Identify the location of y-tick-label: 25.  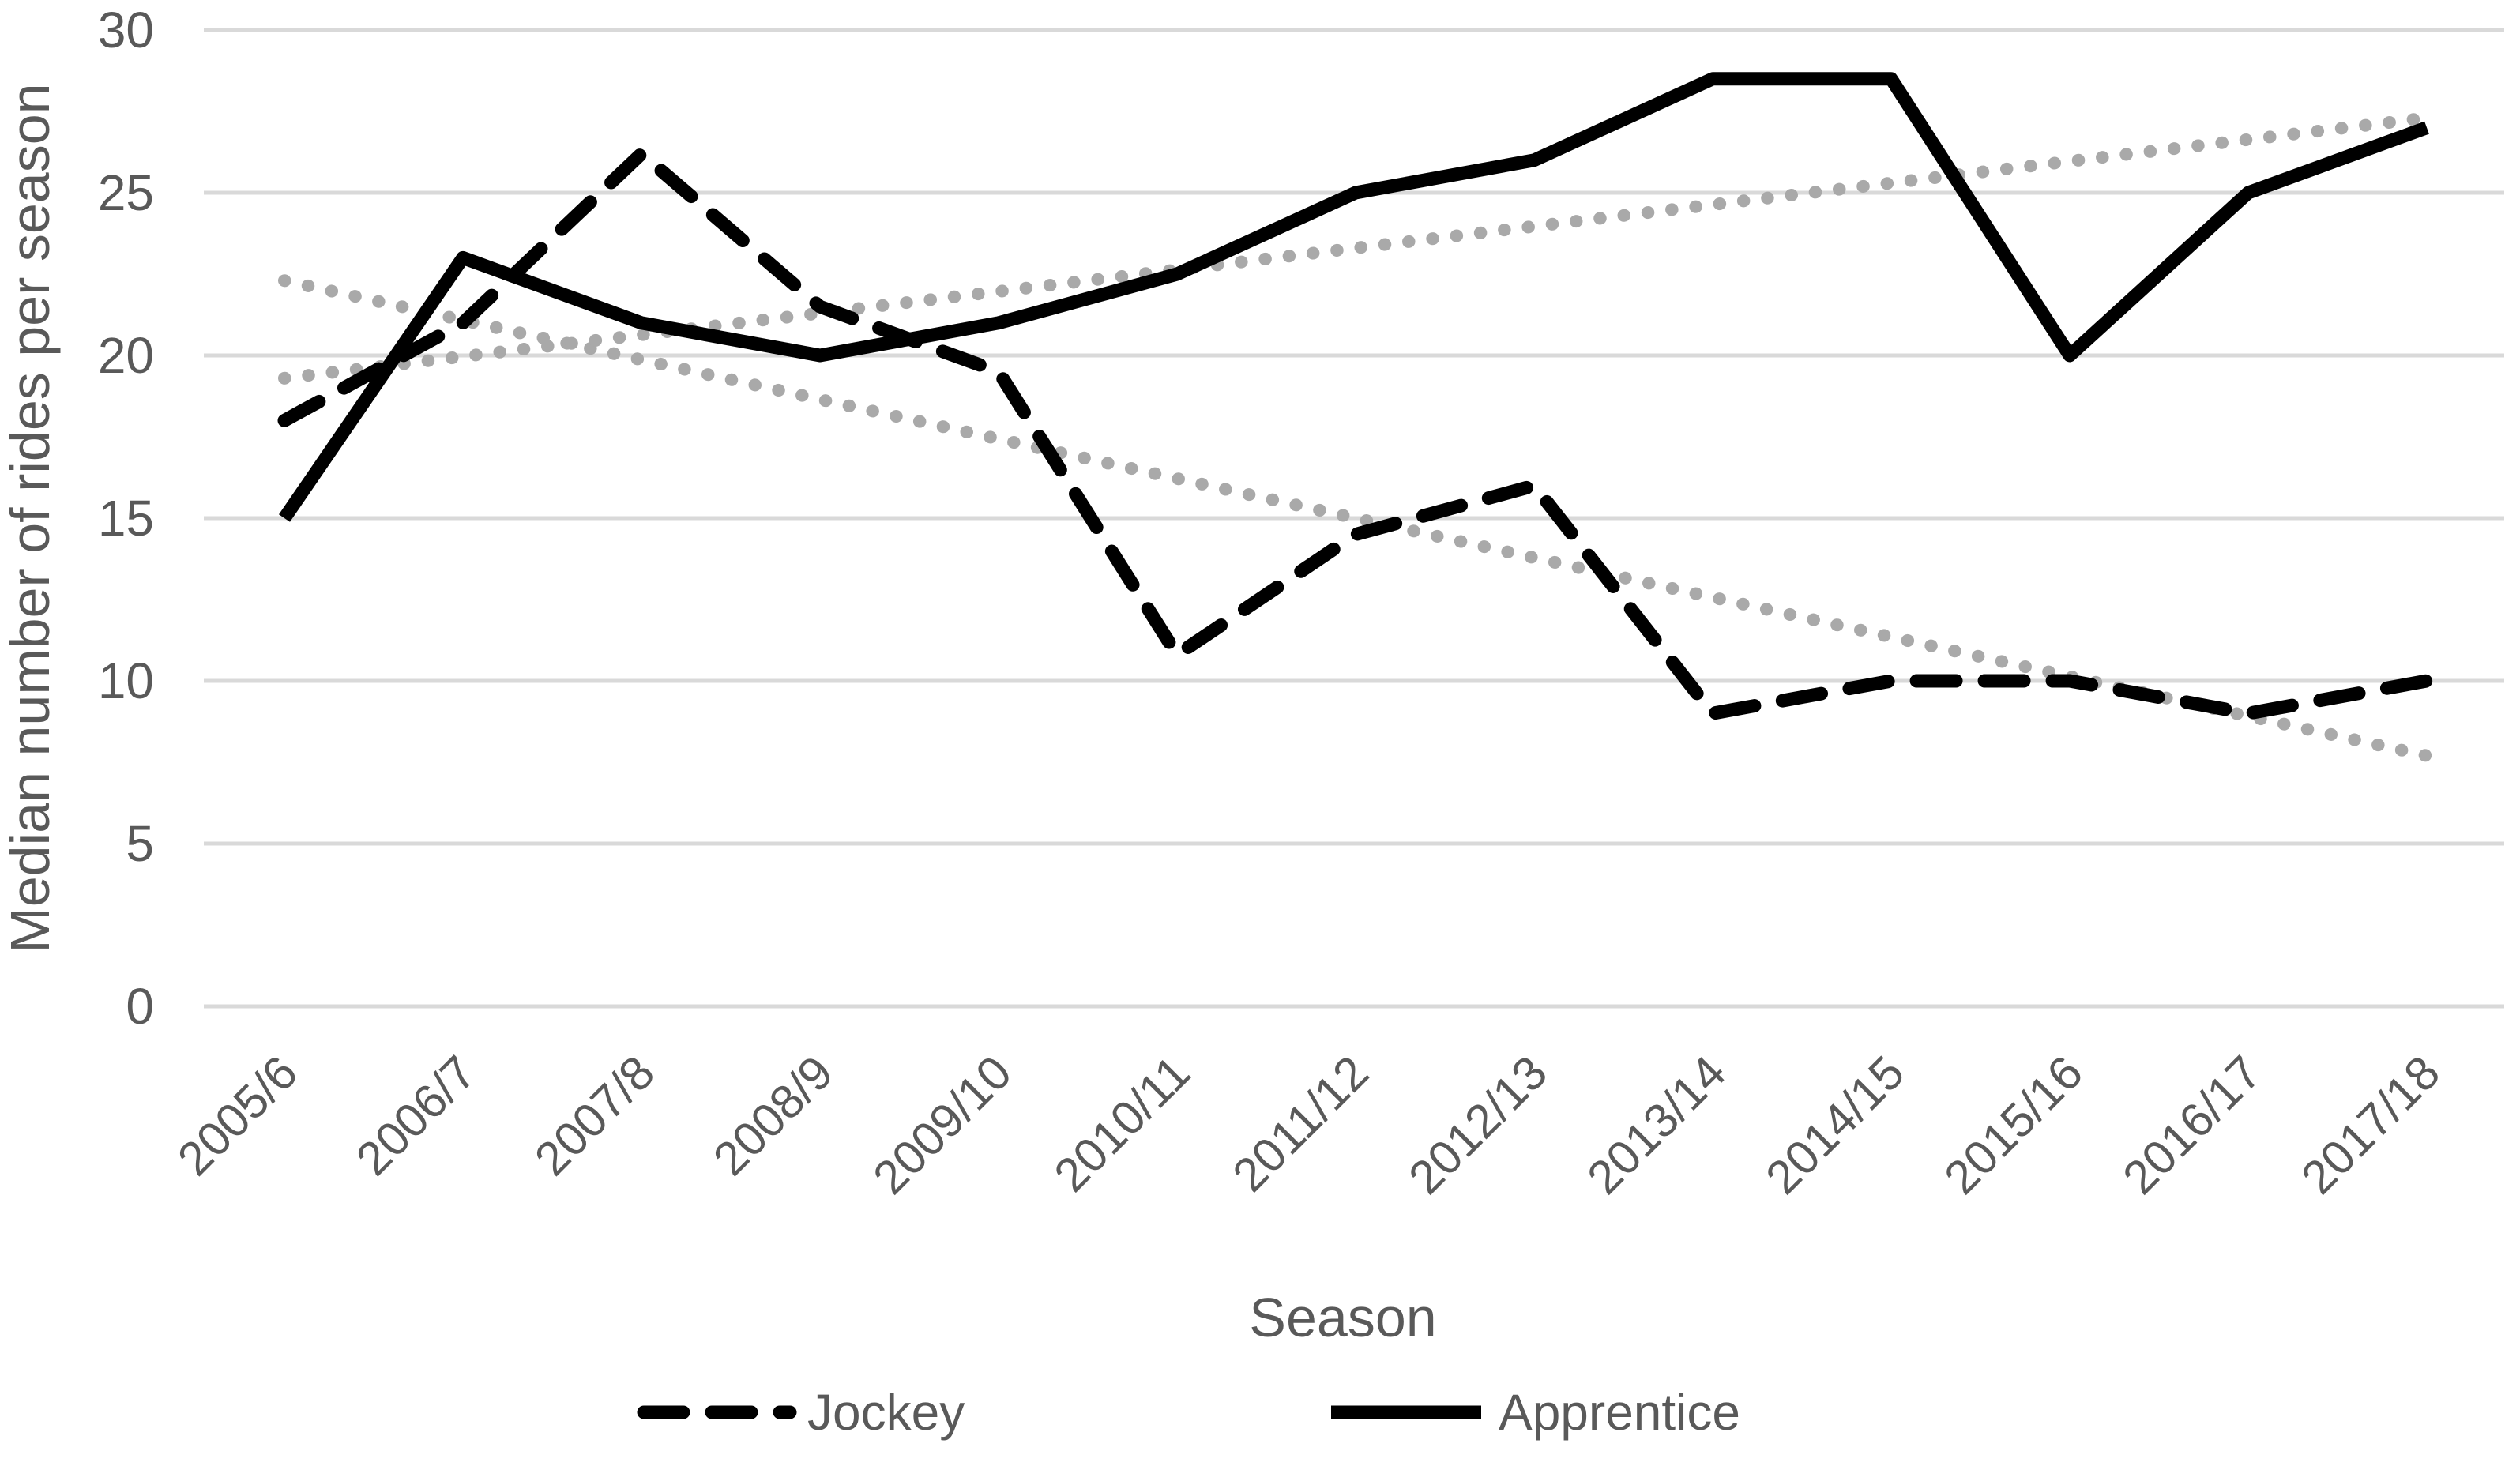
(126, 192).